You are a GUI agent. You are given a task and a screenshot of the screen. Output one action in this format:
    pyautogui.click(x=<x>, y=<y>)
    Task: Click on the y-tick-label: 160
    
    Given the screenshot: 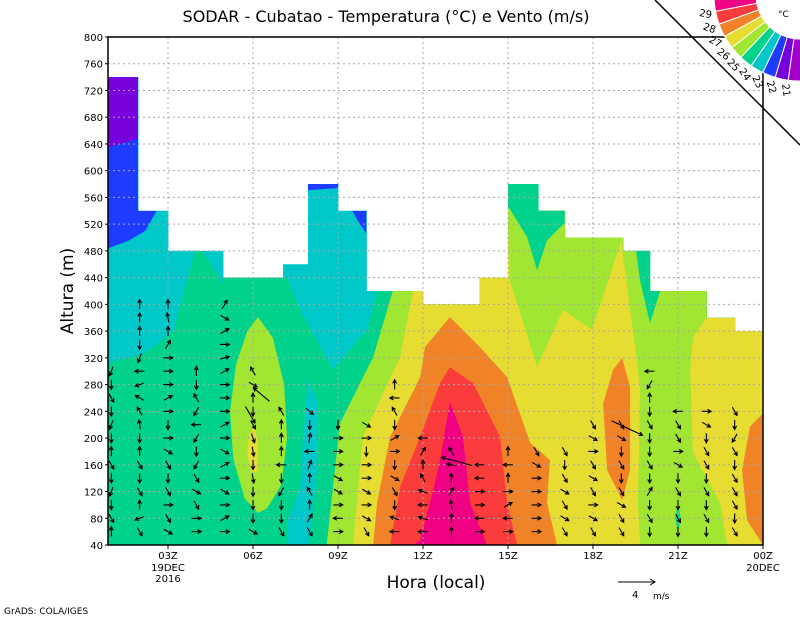 What is the action you would take?
    pyautogui.click(x=93, y=466)
    